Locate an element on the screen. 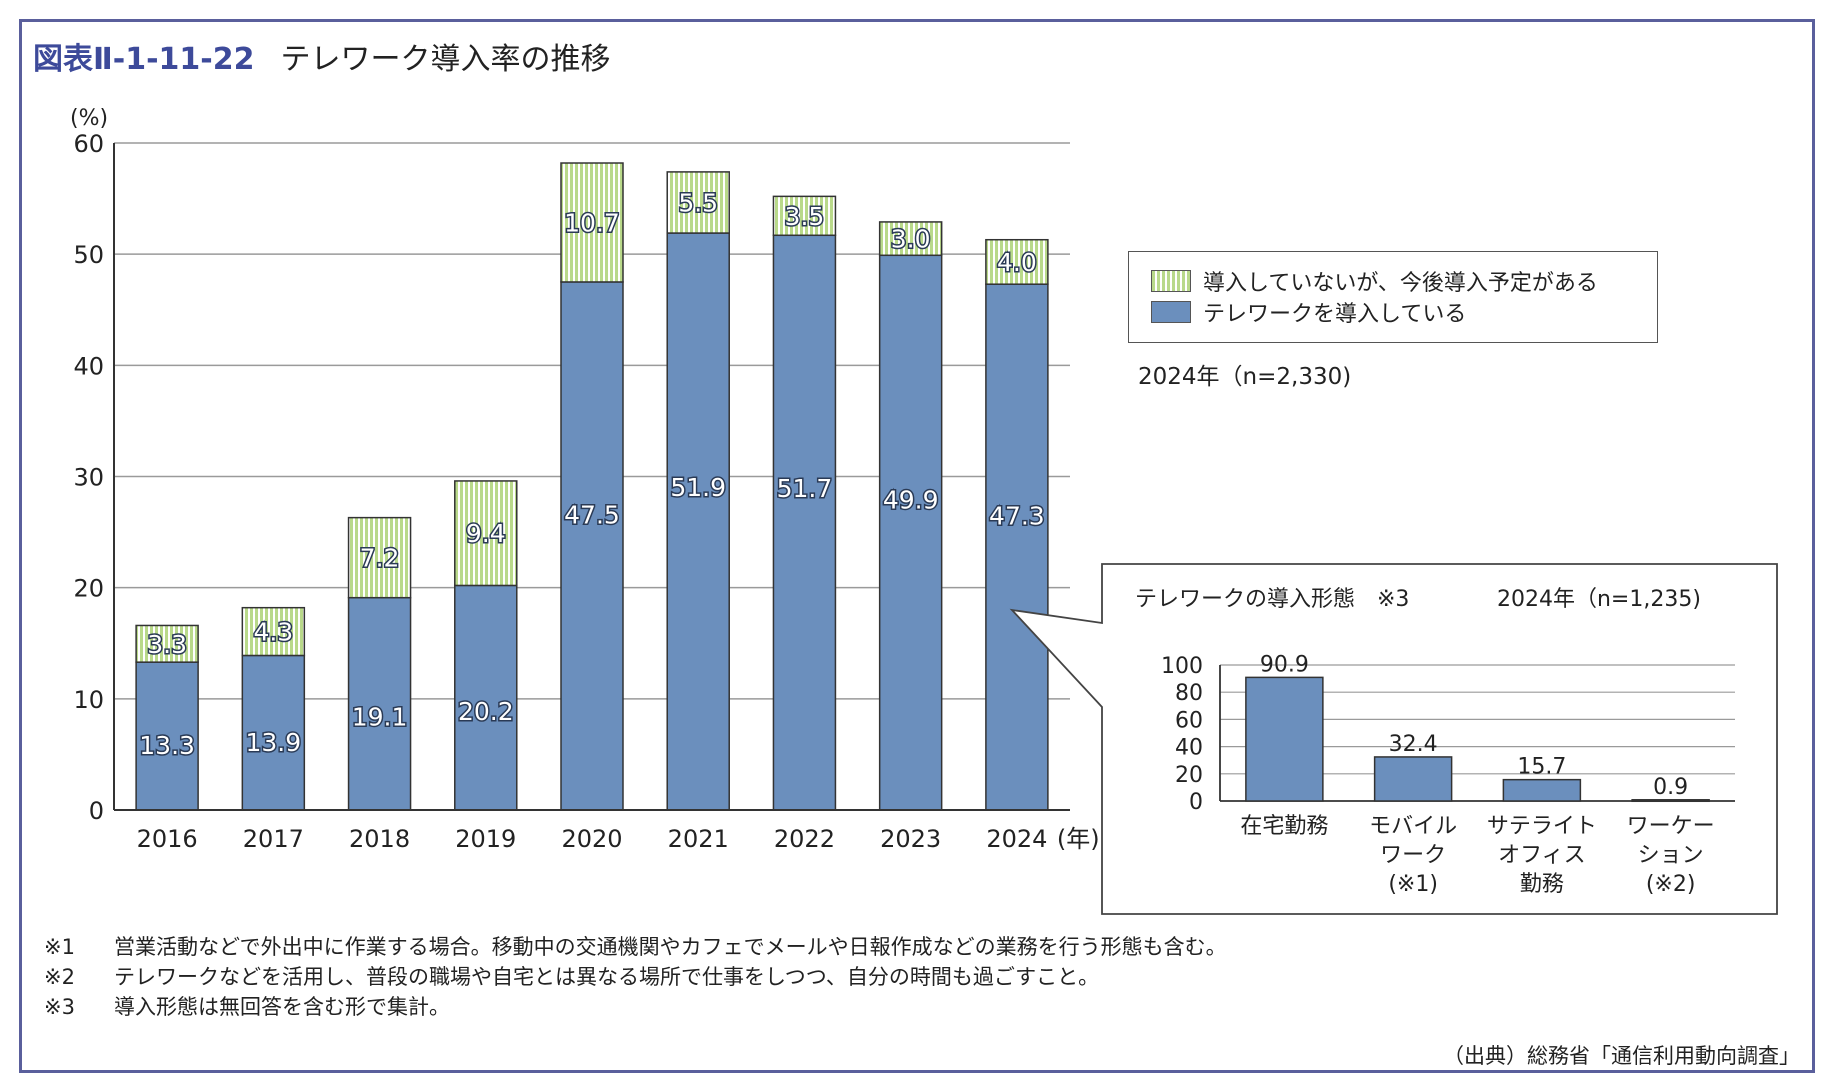 The height and width of the screenshot is (1092, 1836). data-label-adopted: 47.5 is located at coordinates (592, 514).